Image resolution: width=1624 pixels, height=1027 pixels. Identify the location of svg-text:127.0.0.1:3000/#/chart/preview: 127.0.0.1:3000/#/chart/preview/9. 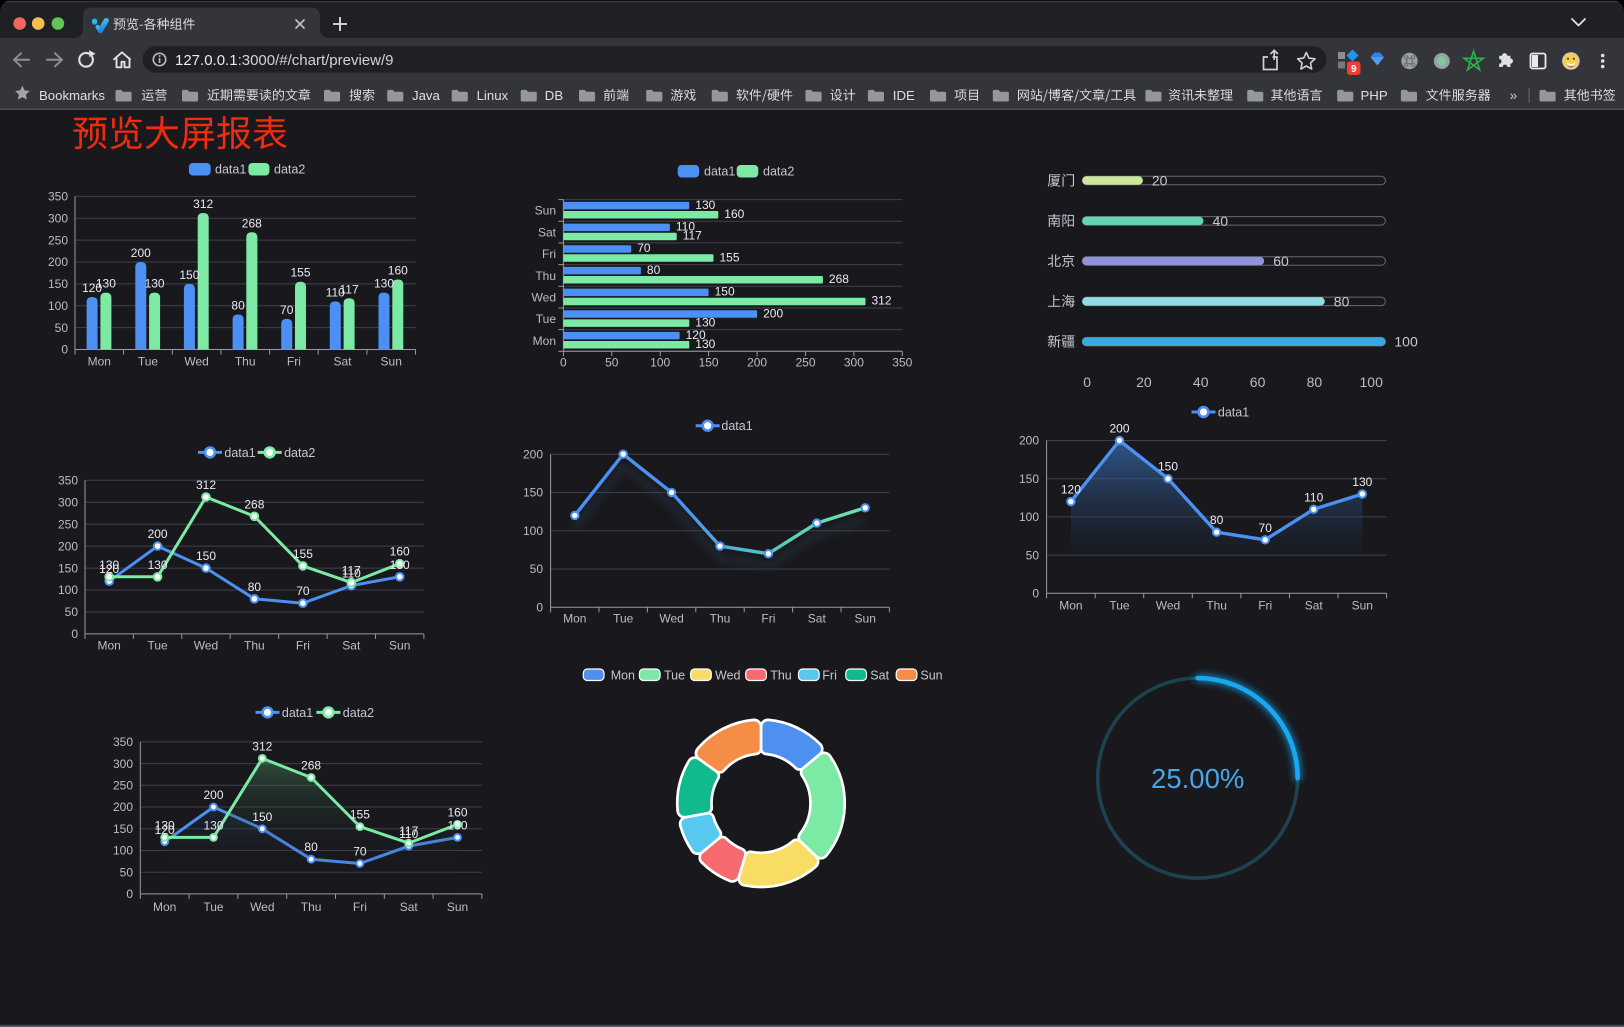
(284, 60).